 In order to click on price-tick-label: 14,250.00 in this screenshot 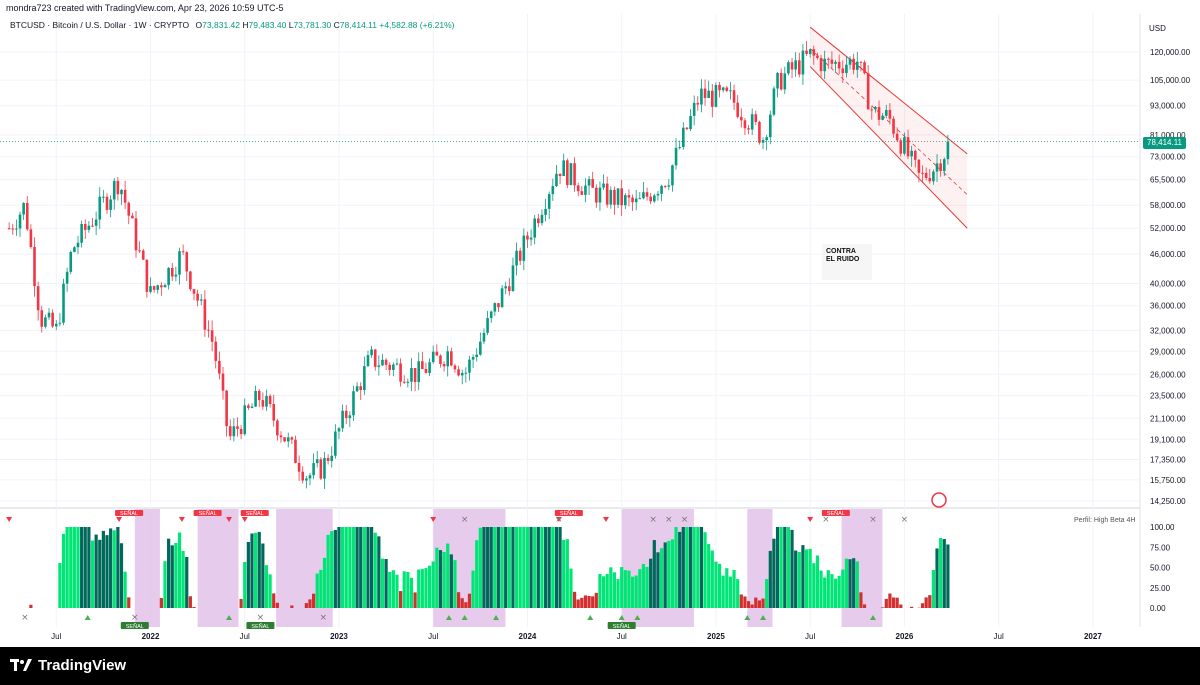, I will do `click(1168, 501)`.